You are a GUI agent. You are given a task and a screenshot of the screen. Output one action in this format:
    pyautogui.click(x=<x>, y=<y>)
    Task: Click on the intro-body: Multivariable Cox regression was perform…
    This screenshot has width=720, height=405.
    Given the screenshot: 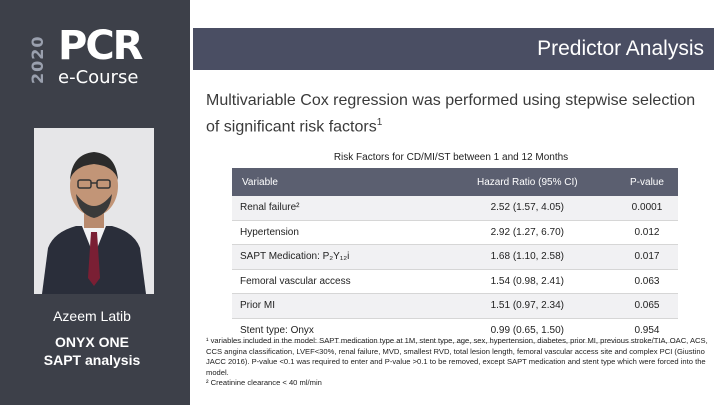 What is the action you would take?
    pyautogui.click(x=451, y=114)
    